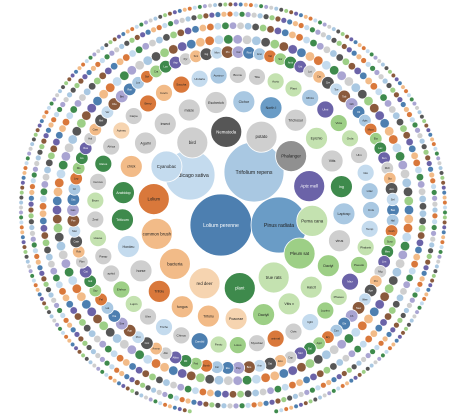 The height and width of the screenshot is (414, 468). I want to click on bubble-triticum: Triticum, so click(122, 220).